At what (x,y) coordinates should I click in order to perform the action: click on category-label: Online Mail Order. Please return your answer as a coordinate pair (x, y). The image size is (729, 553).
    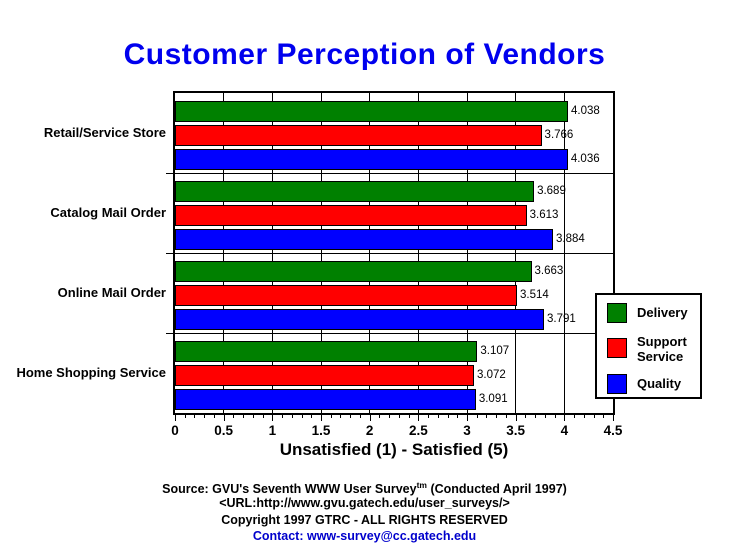
    Looking at the image, I should click on (111, 292).